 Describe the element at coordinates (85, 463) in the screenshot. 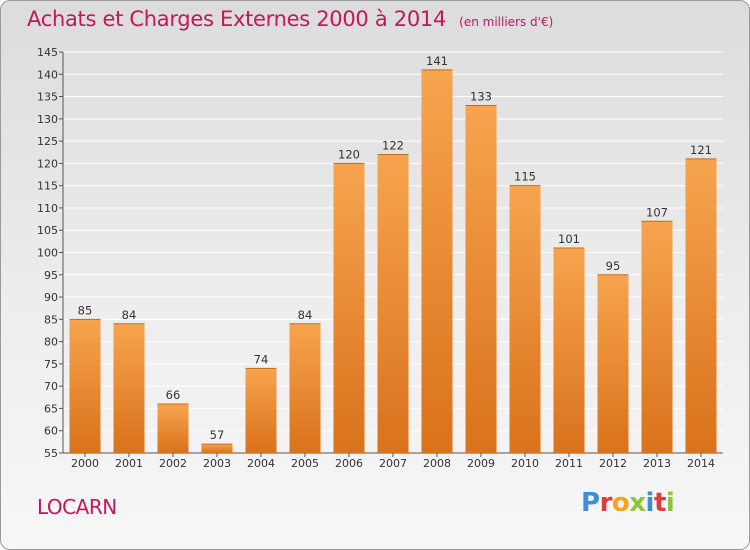

I see `x-tick-label: 2000` at that location.